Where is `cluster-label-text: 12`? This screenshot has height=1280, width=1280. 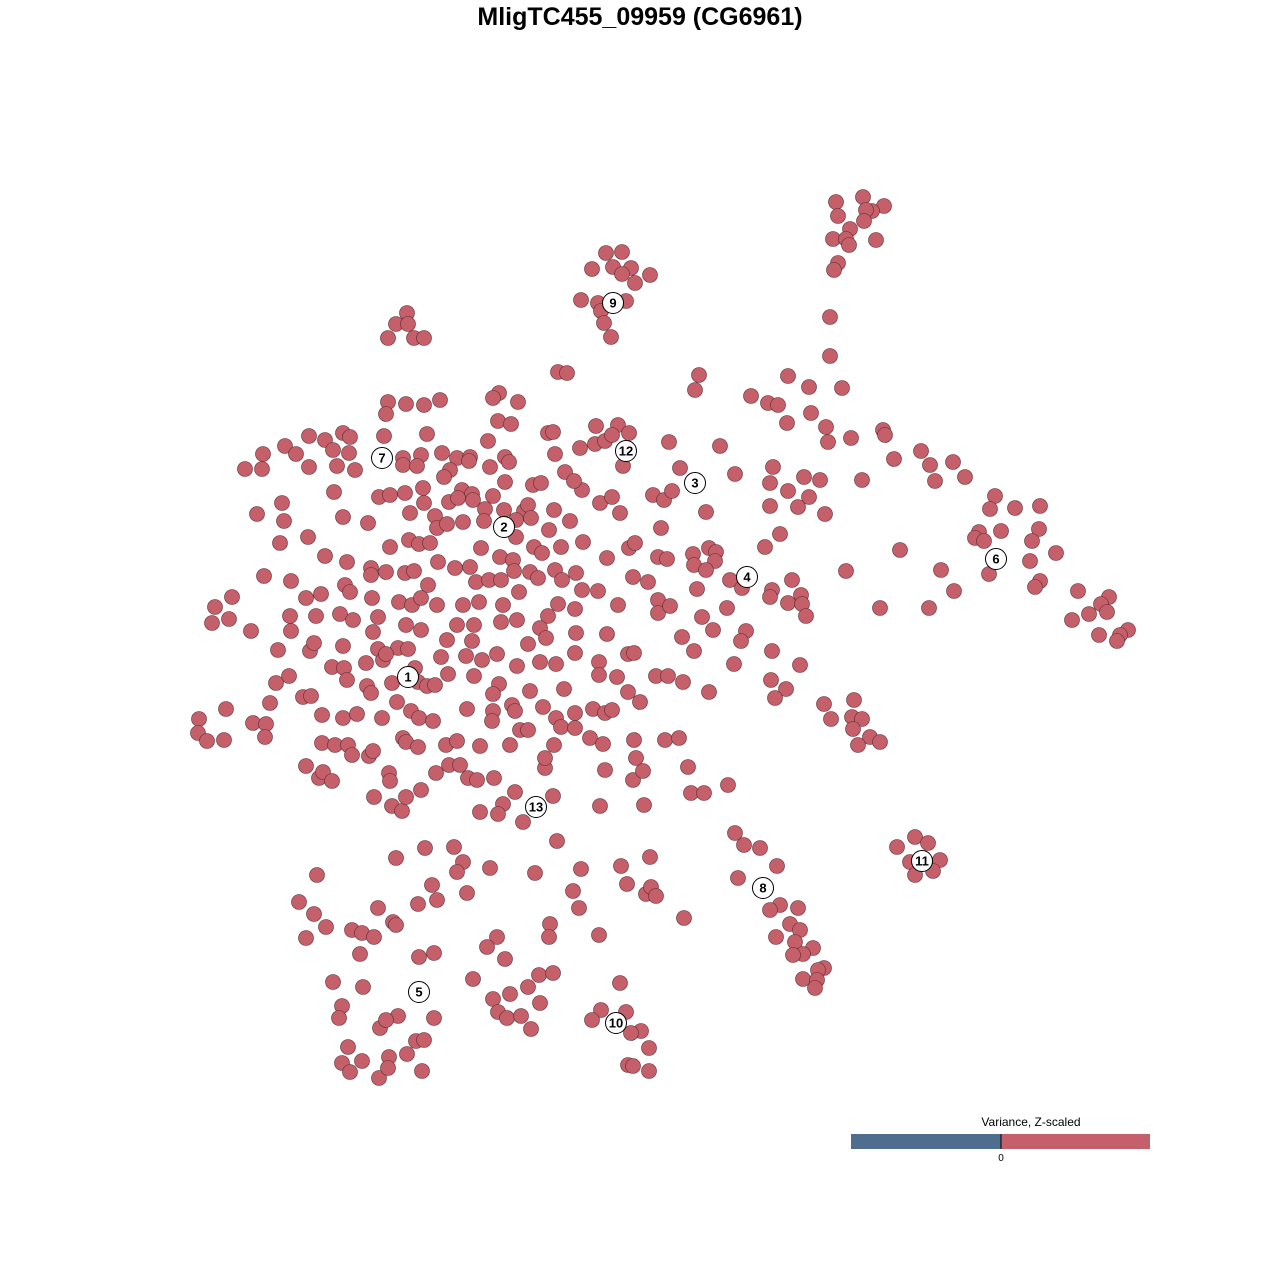
cluster-label-text: 12 is located at coordinates (626, 451).